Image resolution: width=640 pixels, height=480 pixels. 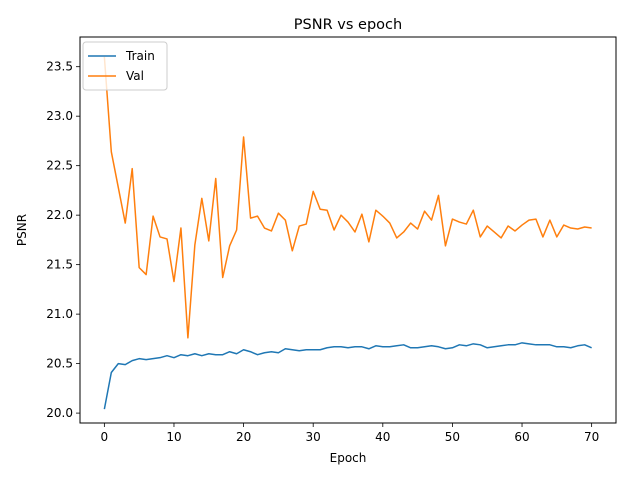 I want to click on y-tick-label: 23.0, so click(x=59, y=116).